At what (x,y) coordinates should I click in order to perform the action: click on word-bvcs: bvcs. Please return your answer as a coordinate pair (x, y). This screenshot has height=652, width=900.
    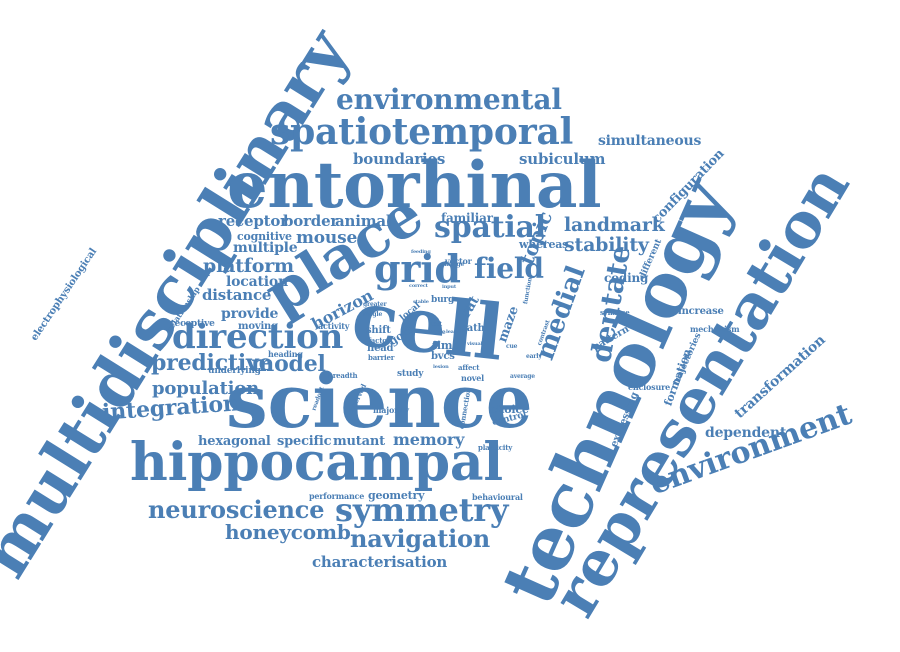
    Looking at the image, I should click on (443, 356).